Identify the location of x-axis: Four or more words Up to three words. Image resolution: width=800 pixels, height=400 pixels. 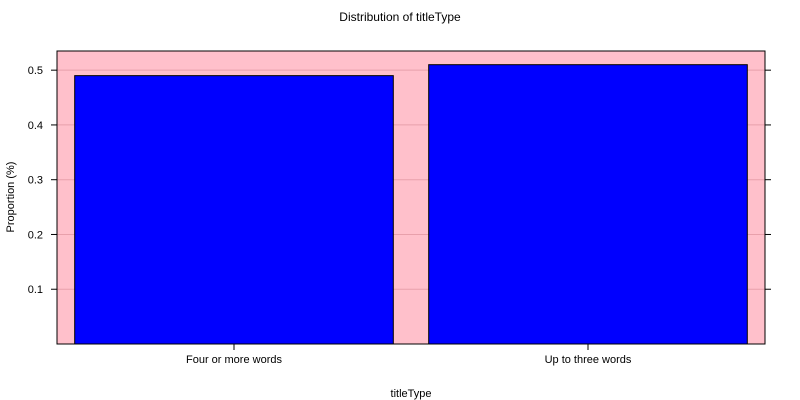
(409, 355).